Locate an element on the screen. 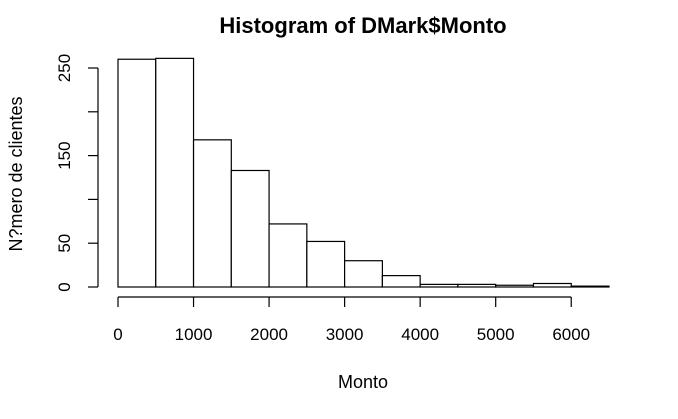 This screenshot has height=419, width=678. x-tick-label-3: 3000 is located at coordinates (345, 334).